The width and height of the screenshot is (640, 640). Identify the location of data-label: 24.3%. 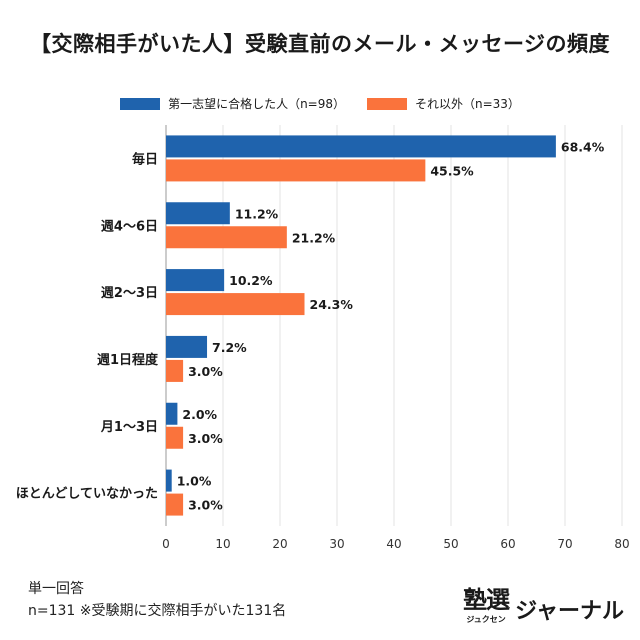
(332, 304).